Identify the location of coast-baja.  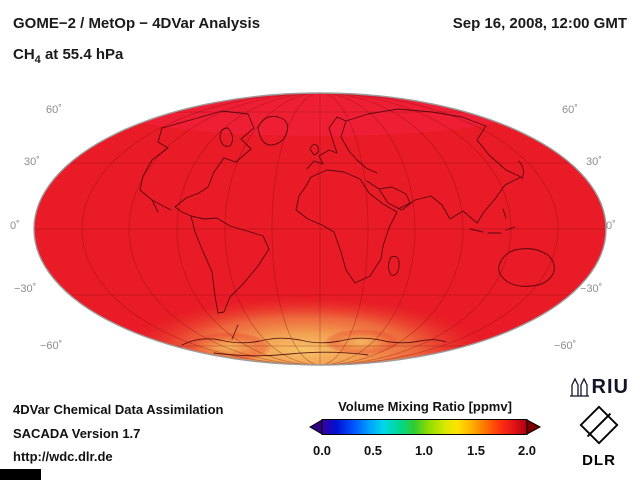
(155, 206).